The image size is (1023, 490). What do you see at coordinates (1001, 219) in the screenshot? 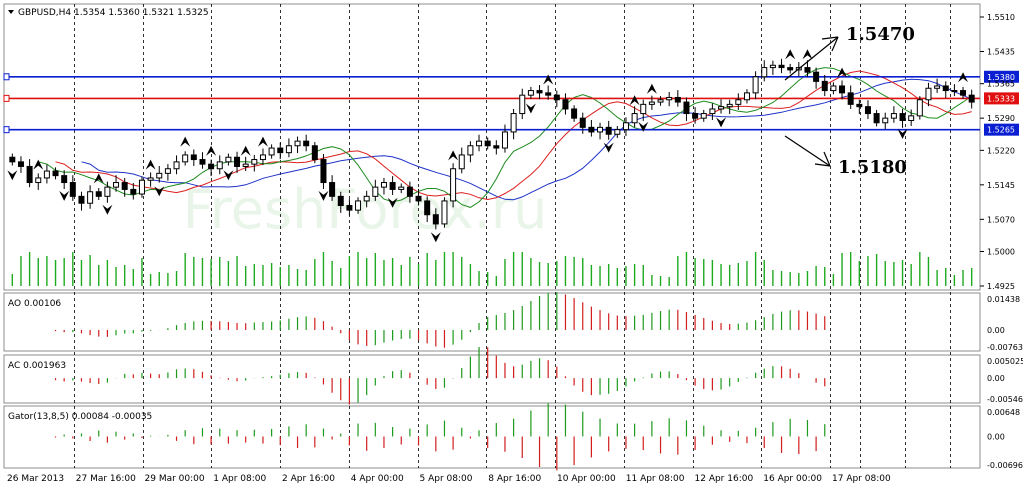
I see `price-tick-label: 1.5070` at bounding box center [1001, 219].